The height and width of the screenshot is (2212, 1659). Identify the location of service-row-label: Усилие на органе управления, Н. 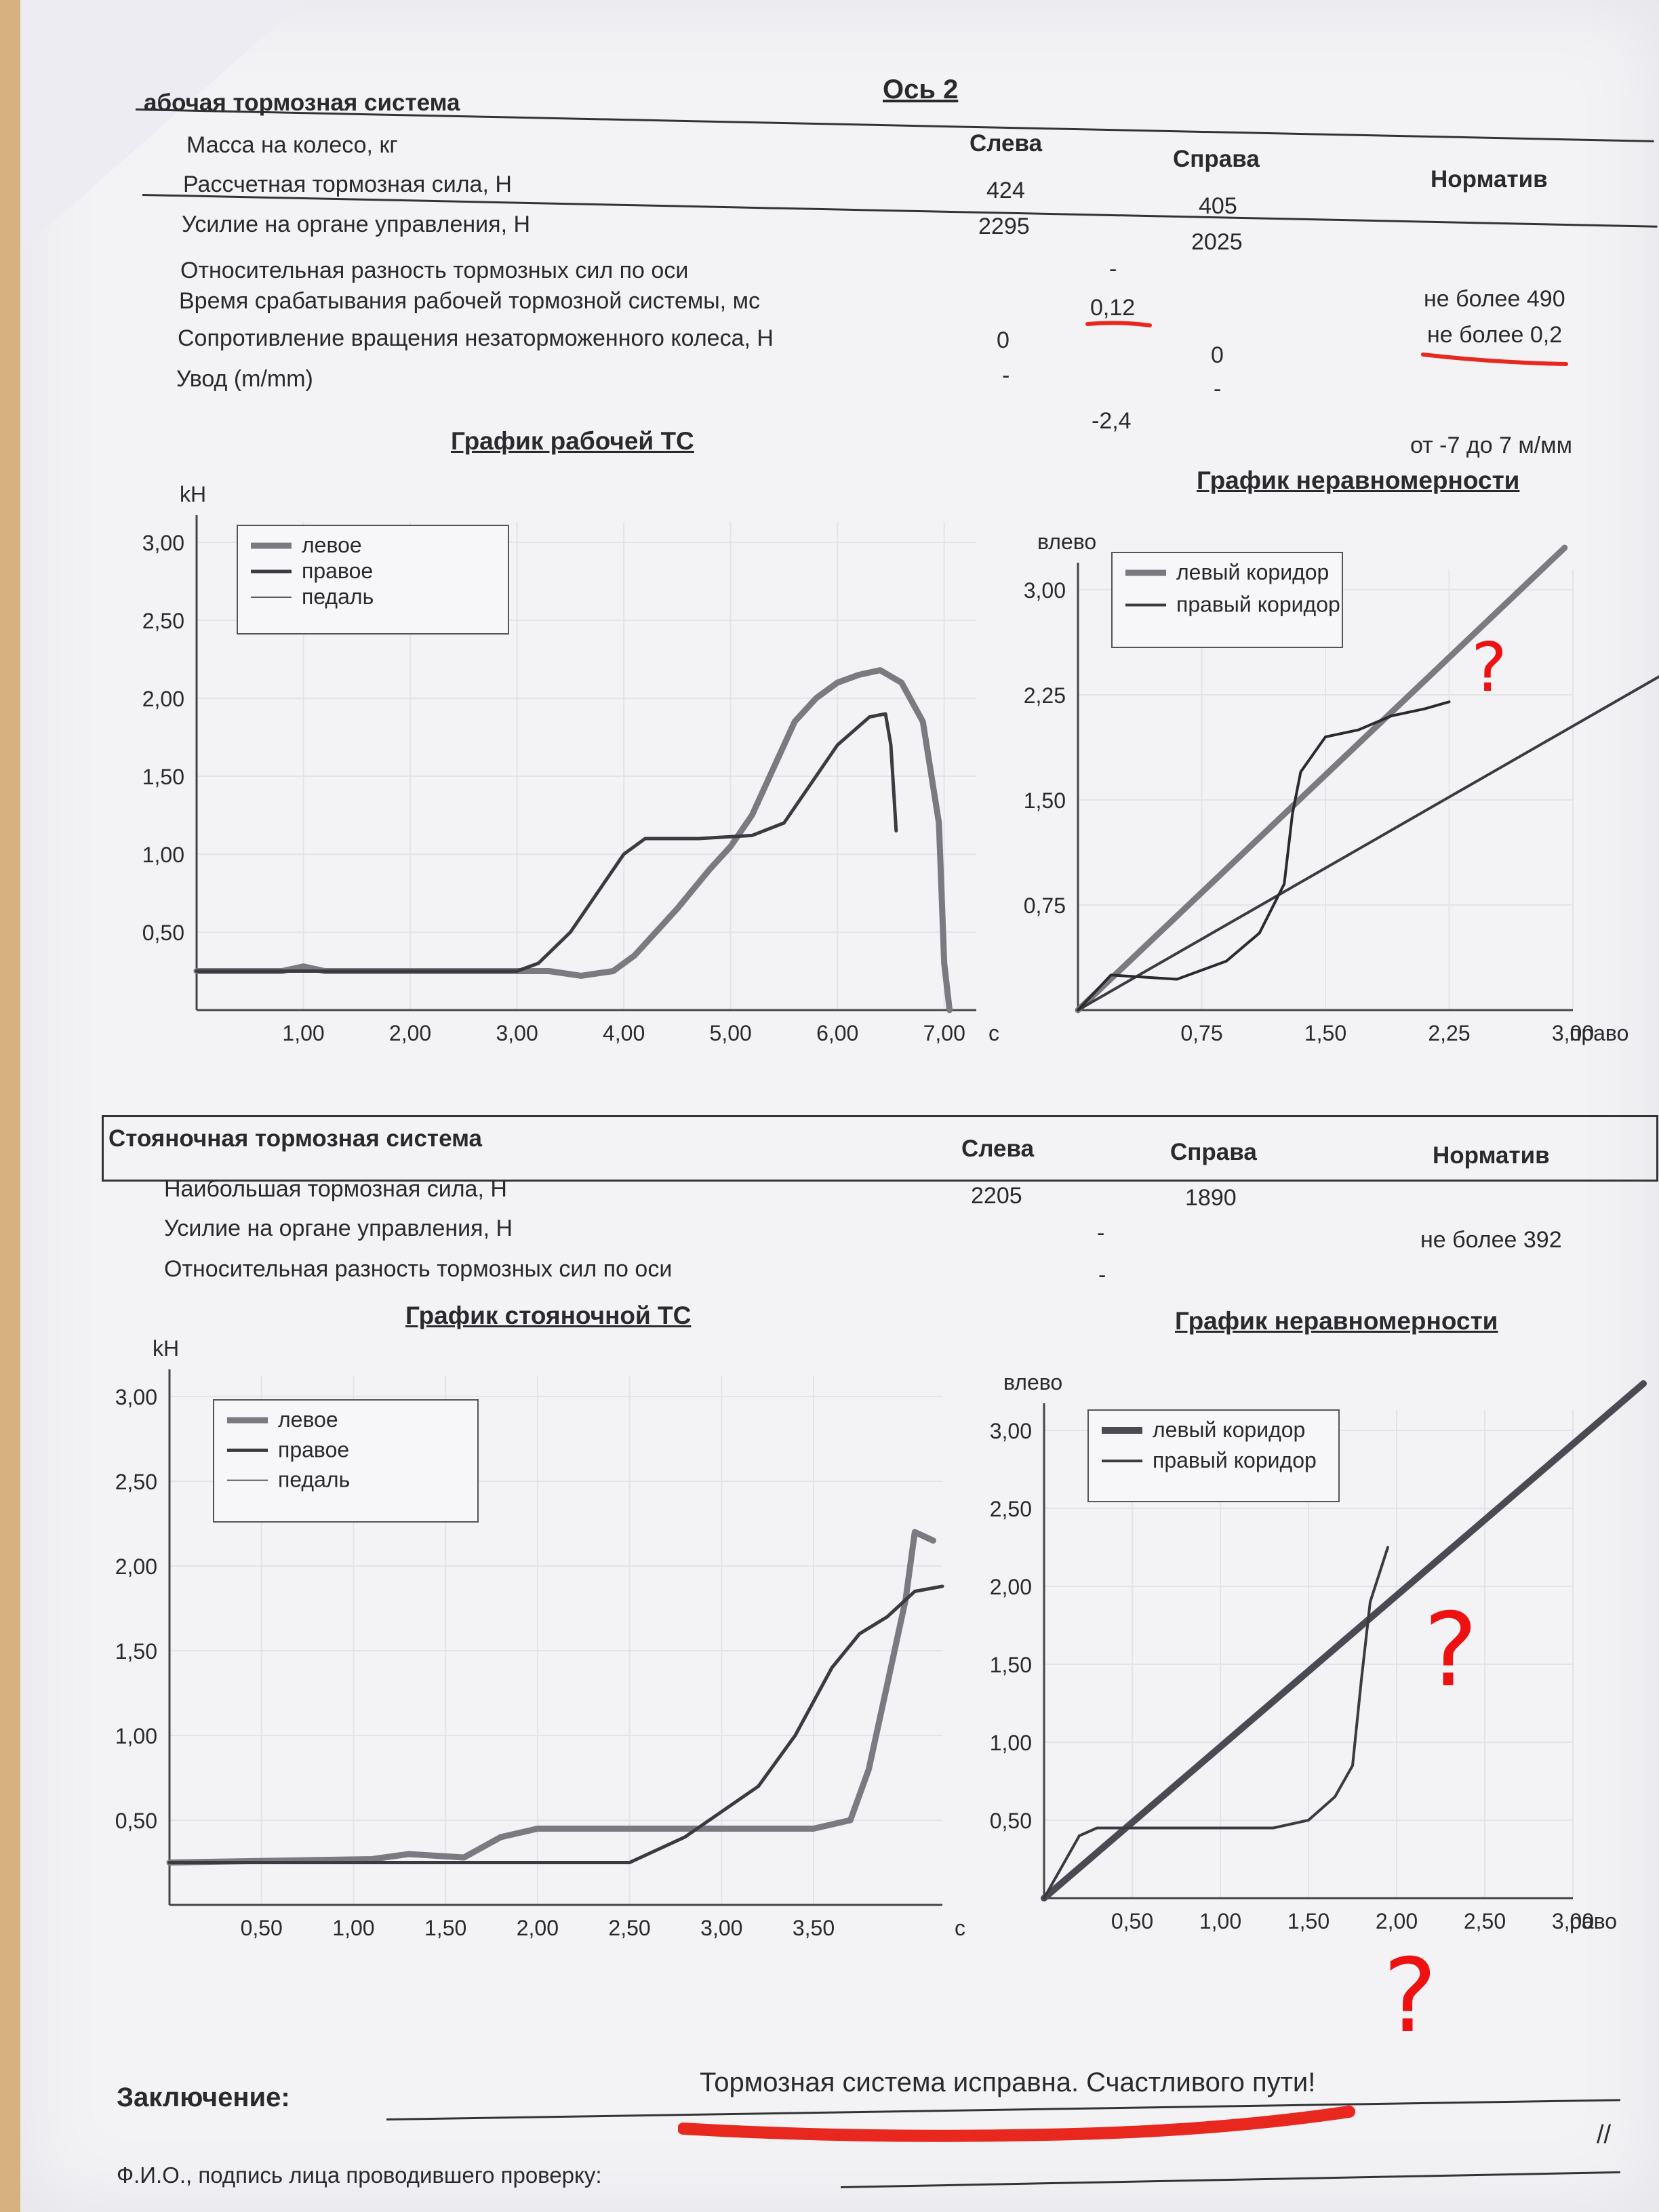
(356, 224).